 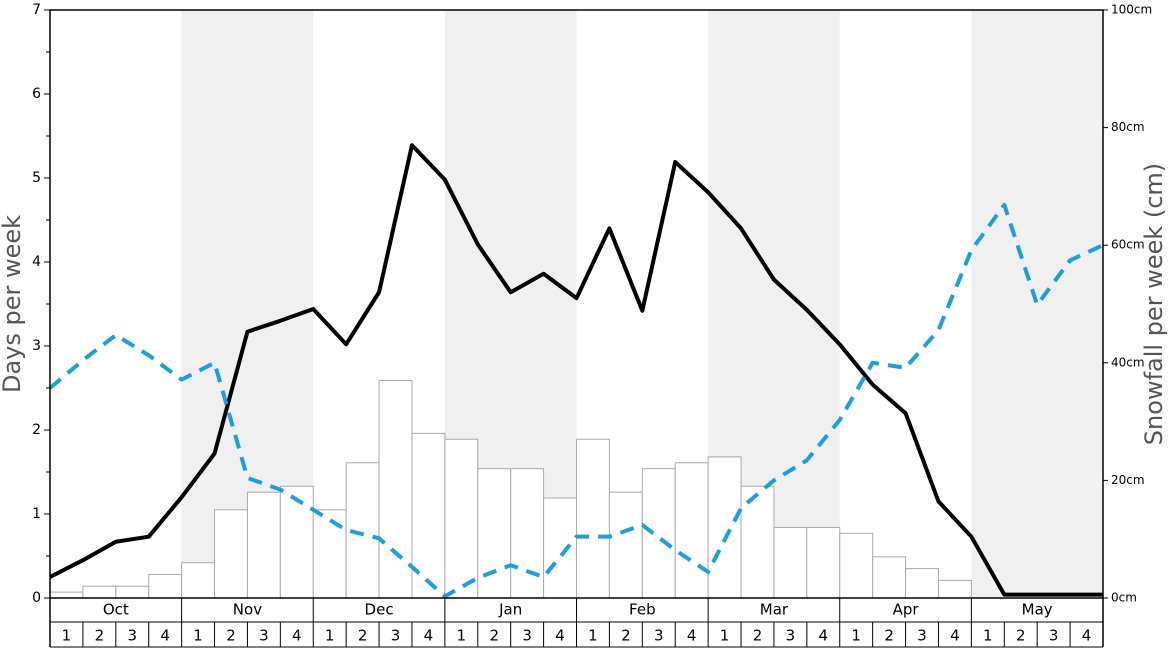 I want to click on month-label: Dec, so click(x=379, y=610).